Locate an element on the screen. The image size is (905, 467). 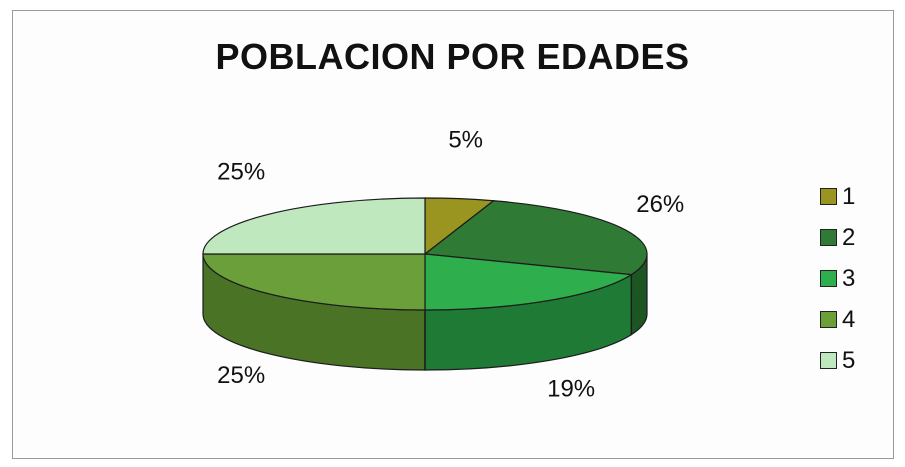
legend-item-3: 3 is located at coordinates (851, 278).